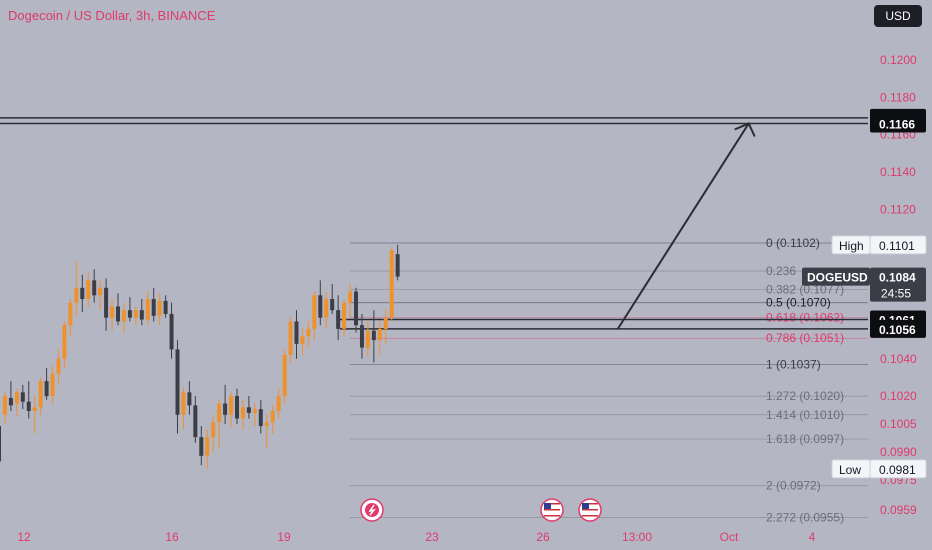 This screenshot has width=932, height=550. What do you see at coordinates (805, 318) in the screenshot?
I see `fib-label: 0.618 (0.1062)` at bounding box center [805, 318].